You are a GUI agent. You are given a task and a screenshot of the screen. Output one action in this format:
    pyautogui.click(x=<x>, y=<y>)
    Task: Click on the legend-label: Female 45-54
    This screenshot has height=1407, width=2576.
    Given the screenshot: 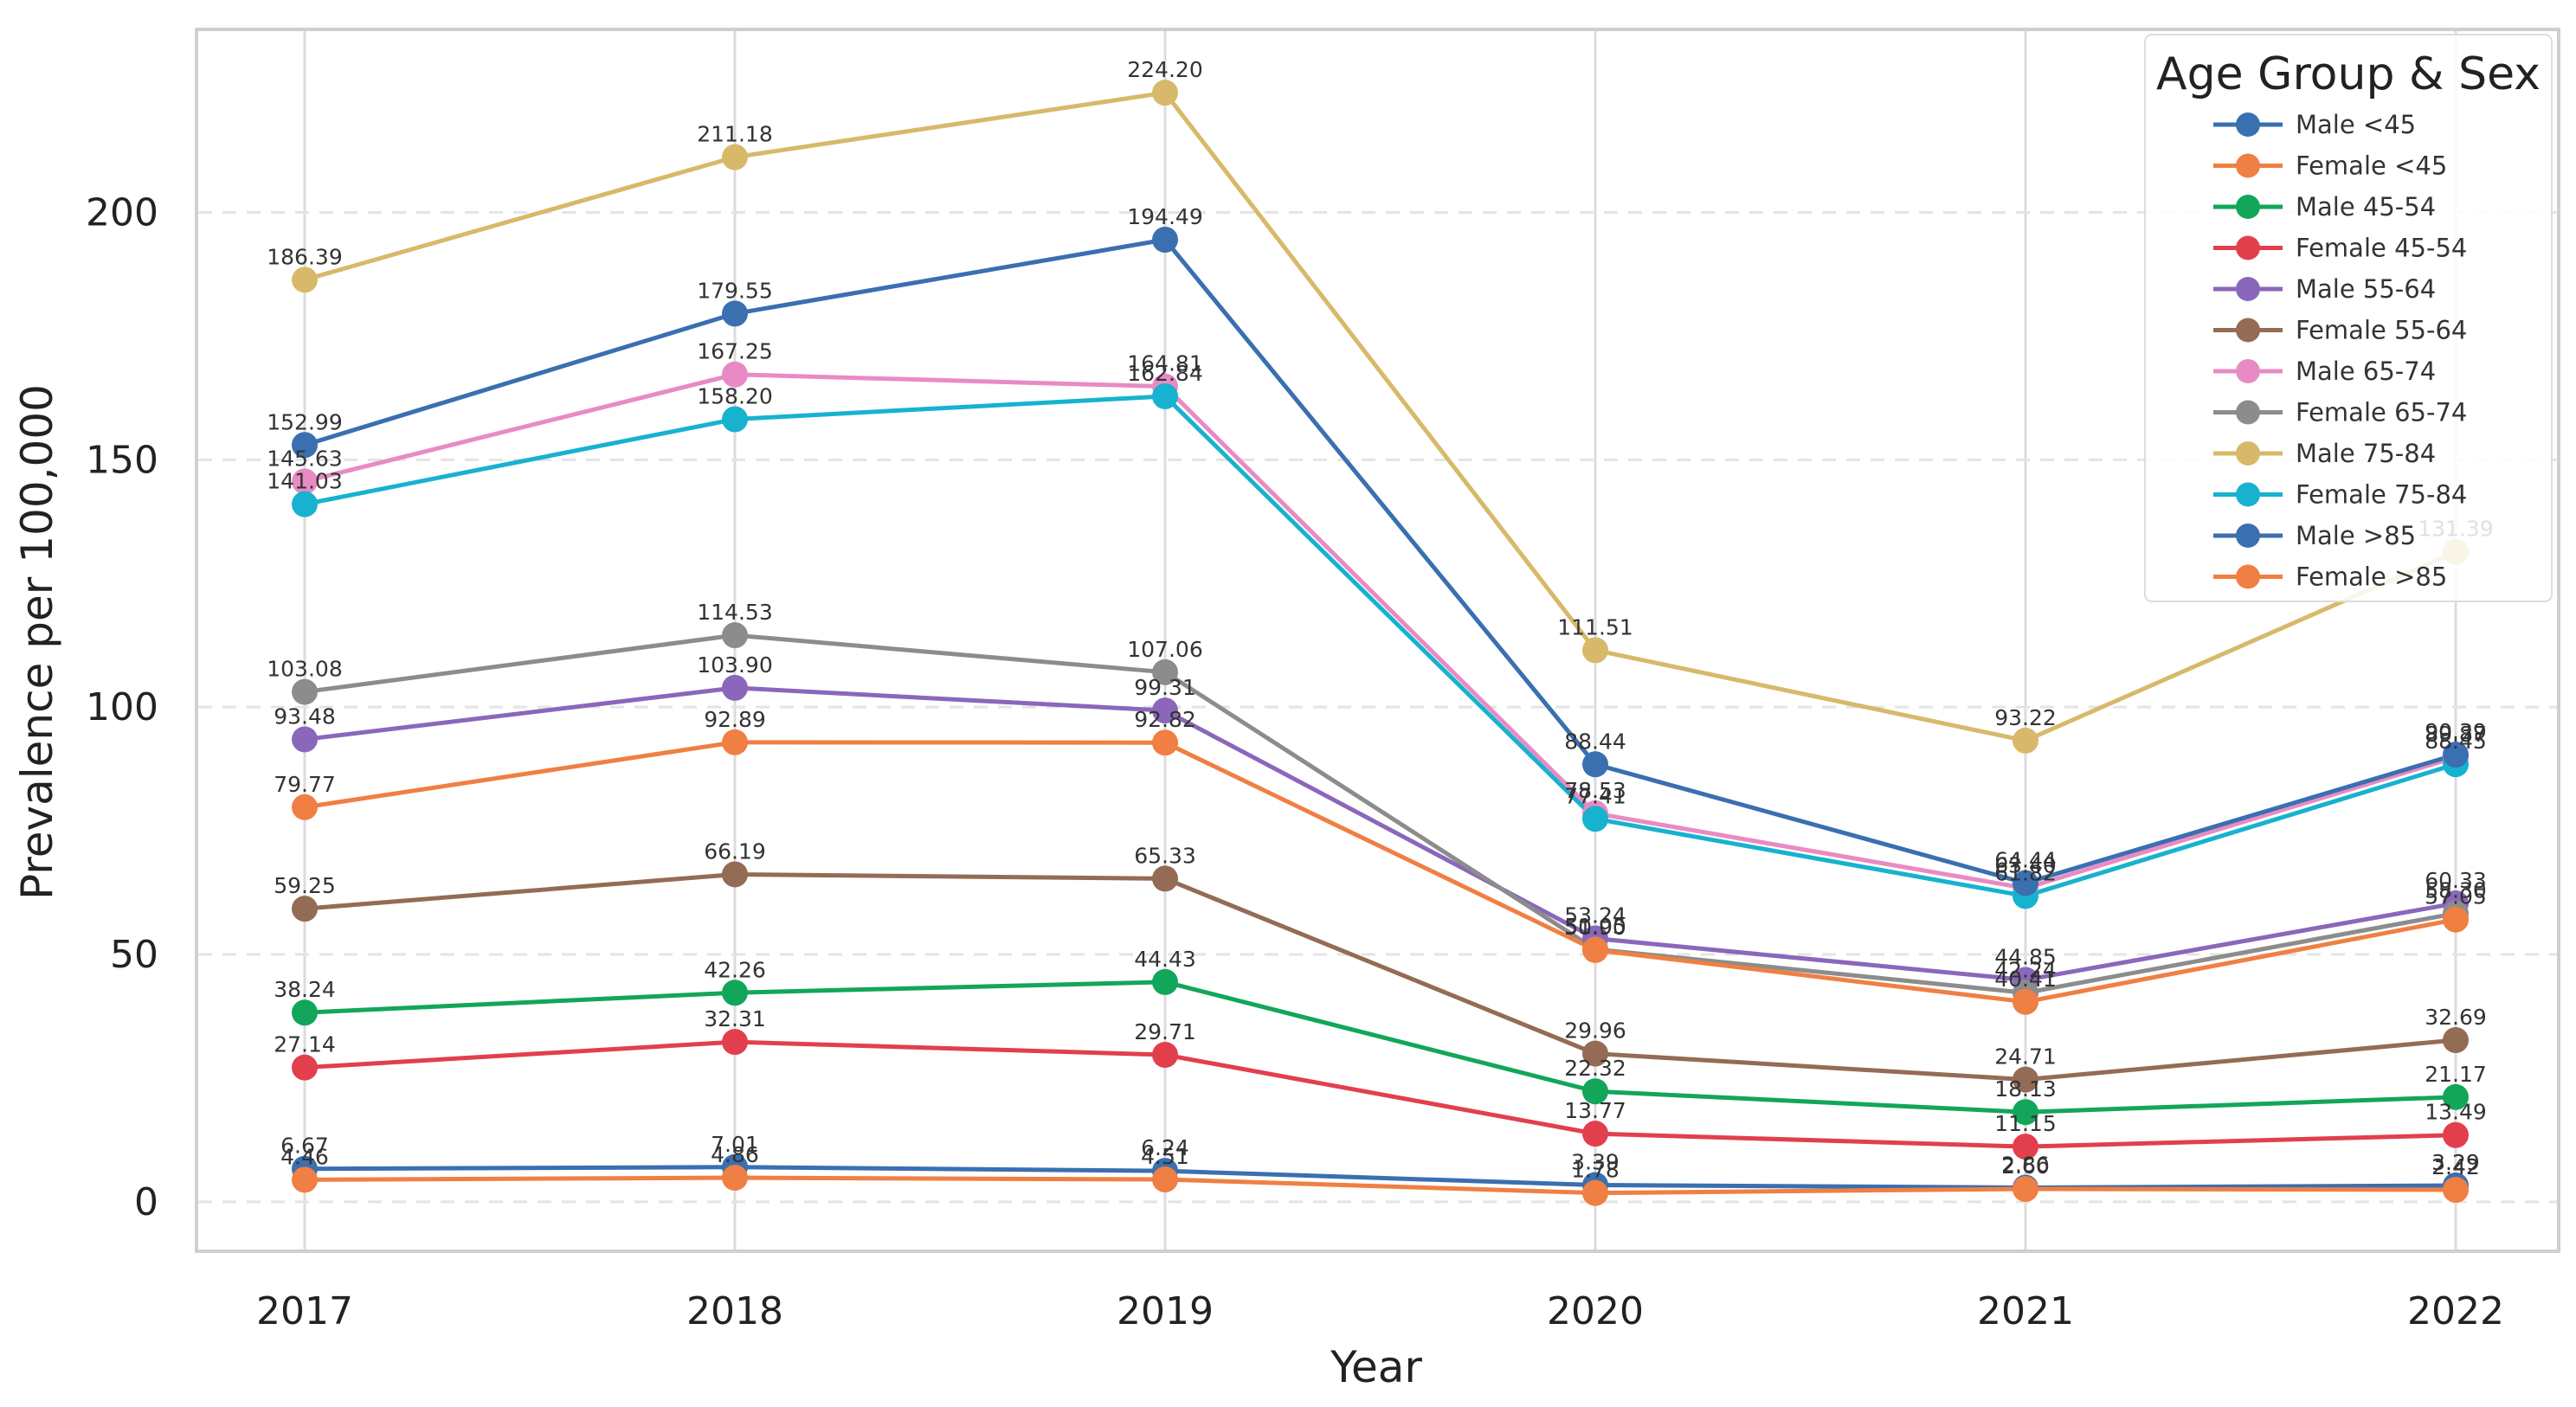 What is the action you would take?
    pyautogui.click(x=2381, y=248)
    